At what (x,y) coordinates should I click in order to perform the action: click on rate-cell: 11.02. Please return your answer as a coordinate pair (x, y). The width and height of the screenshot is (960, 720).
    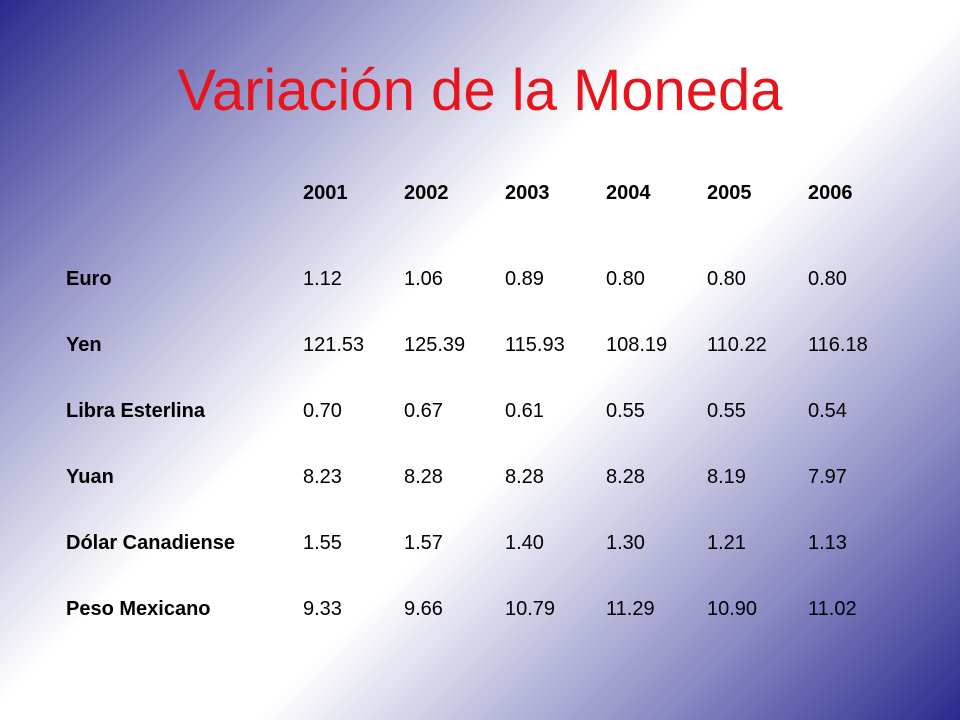
    Looking at the image, I should click on (832, 609).